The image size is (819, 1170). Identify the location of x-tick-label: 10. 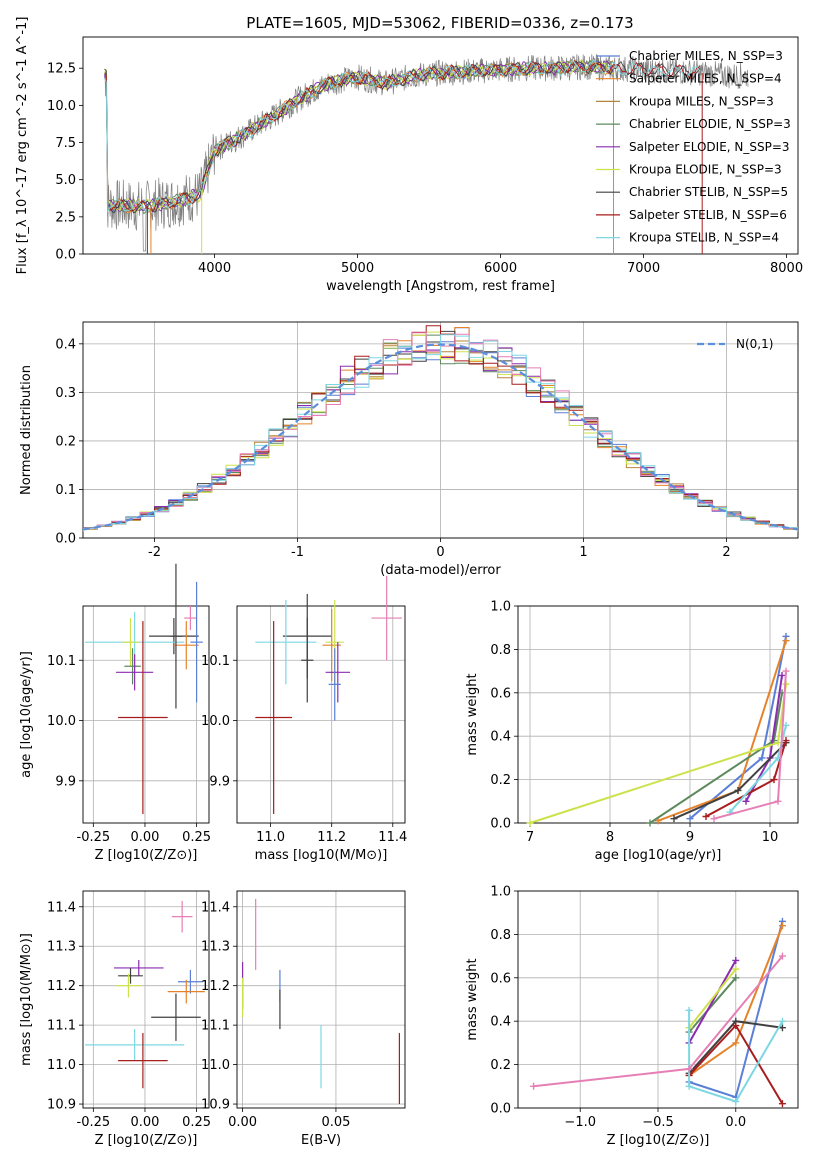
(770, 837).